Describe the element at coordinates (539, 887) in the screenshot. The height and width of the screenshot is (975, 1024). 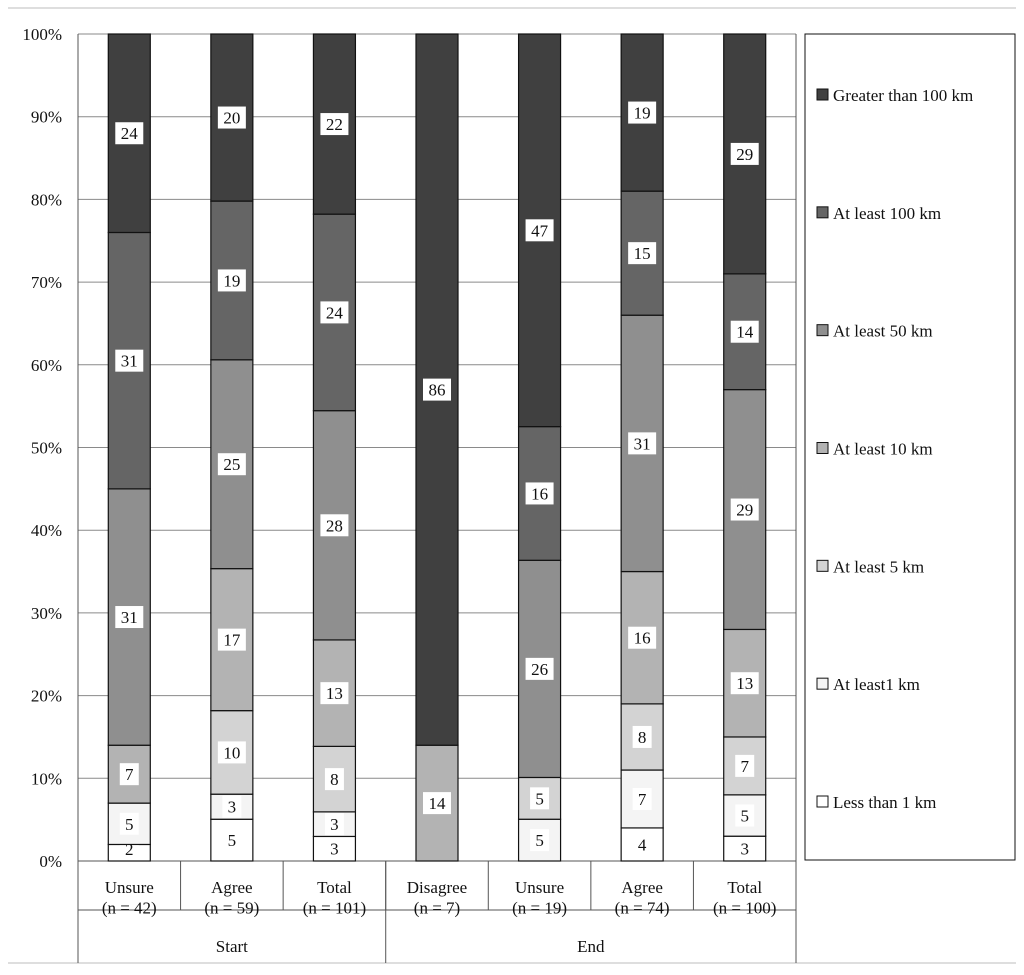
I see `category-label-line: Unsure` at that location.